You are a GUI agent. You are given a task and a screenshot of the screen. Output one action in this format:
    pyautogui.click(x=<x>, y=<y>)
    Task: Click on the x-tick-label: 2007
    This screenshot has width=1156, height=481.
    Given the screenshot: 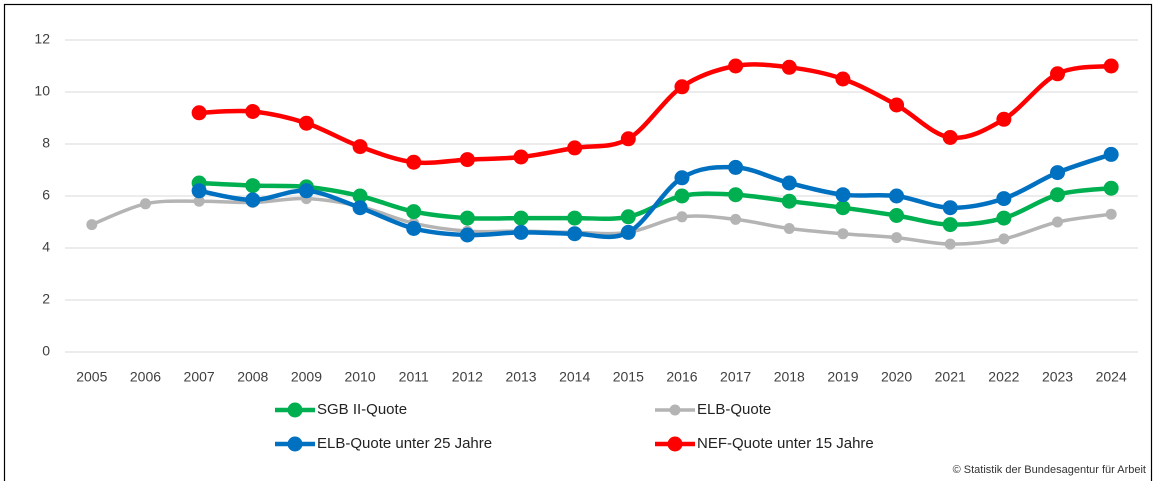 What is the action you would take?
    pyautogui.click(x=199, y=377)
    